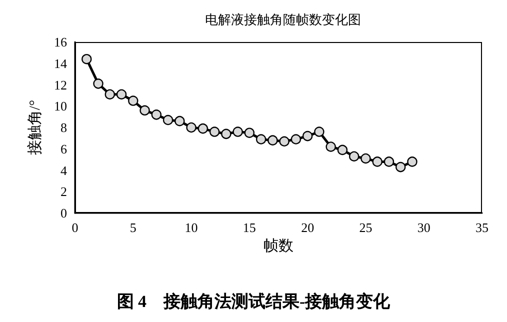 The height and width of the screenshot is (322, 507). What do you see at coordinates (63, 213) in the screenshot?
I see `y-tick-label: 0` at bounding box center [63, 213].